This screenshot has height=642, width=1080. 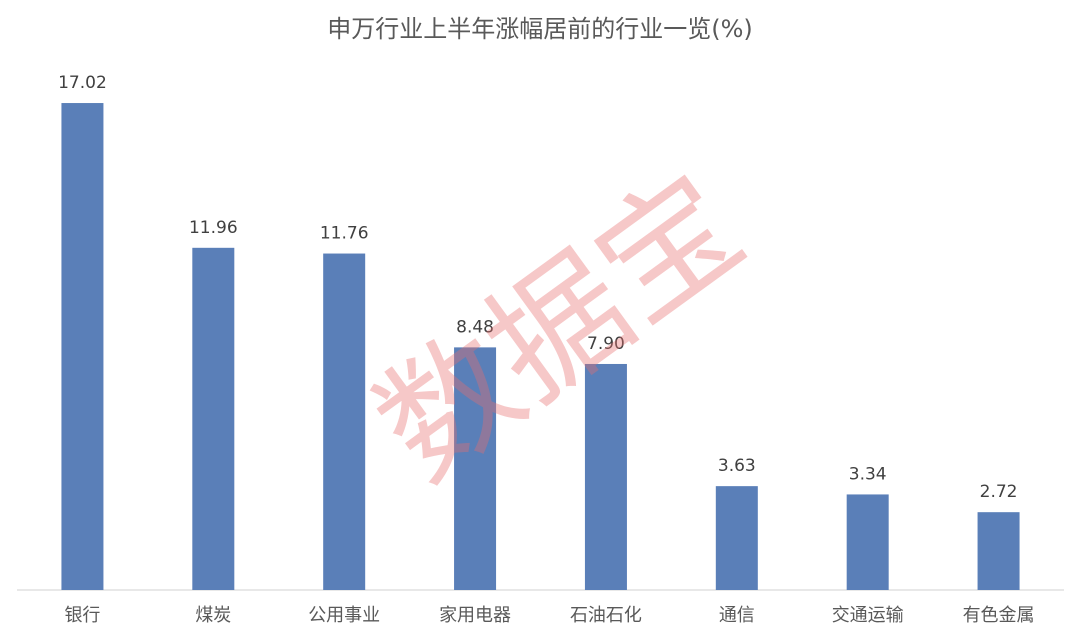 What do you see at coordinates (213, 228) in the screenshot?
I see `data-label: 11.96` at bounding box center [213, 228].